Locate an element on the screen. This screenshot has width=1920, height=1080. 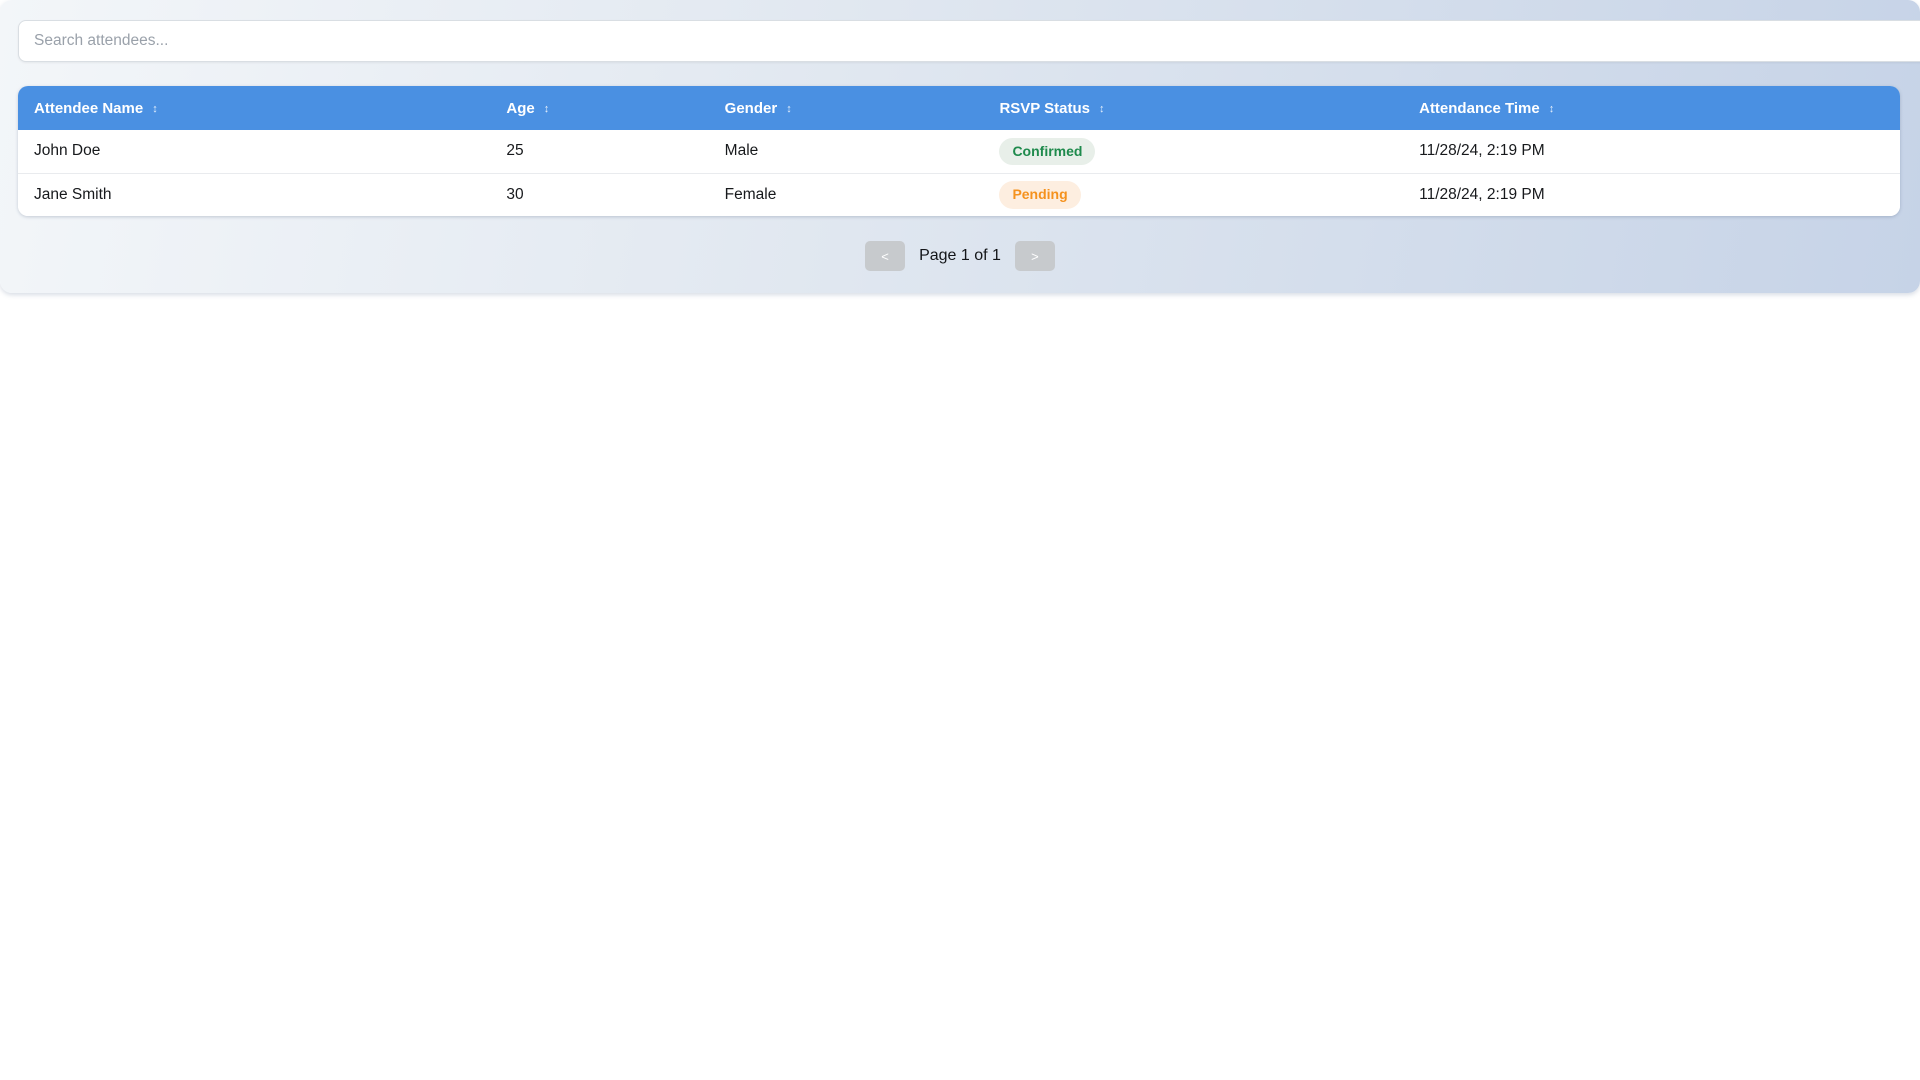
cell-attendee-name: Jane Smith is located at coordinates (254, 194).